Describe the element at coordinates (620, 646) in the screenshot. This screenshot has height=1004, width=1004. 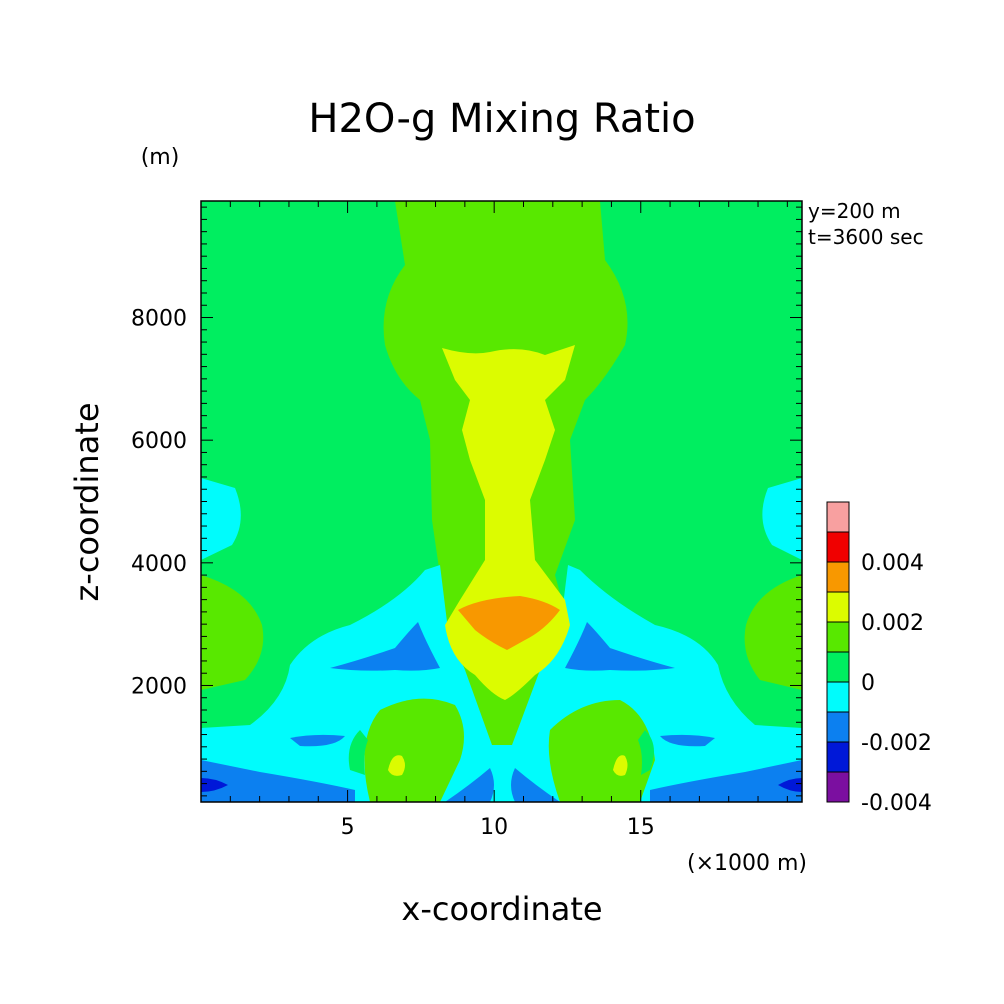
I see `contour-fill-right-band` at that location.